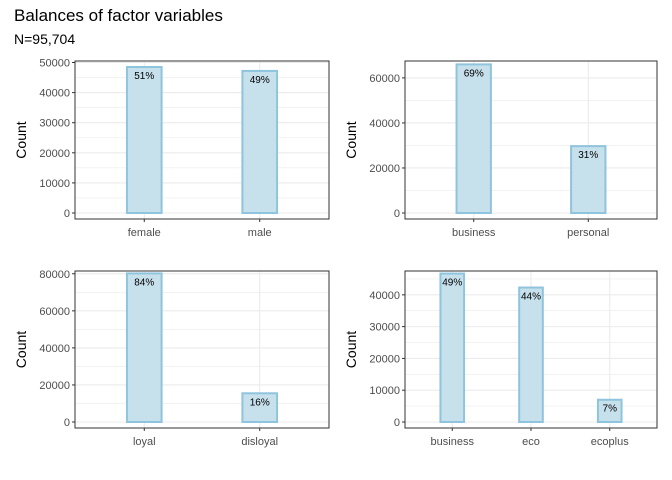 The height and width of the screenshot is (480, 672). I want to click on data-label: 51%, so click(144, 76).